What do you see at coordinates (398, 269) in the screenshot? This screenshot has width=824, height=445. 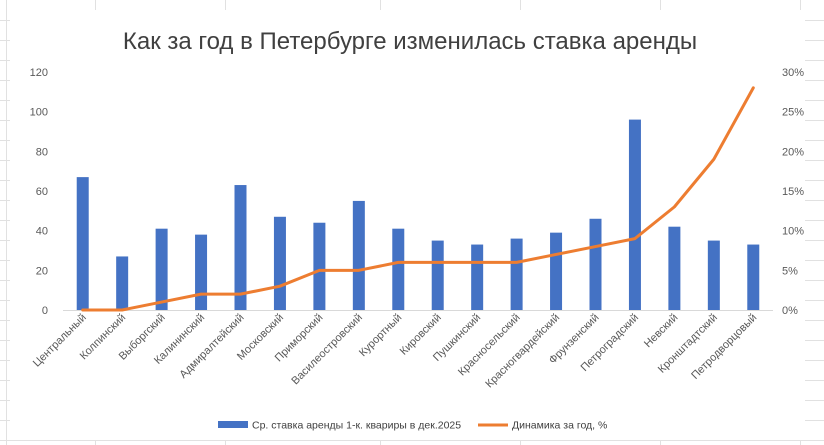 I see `bar-Курортный` at bounding box center [398, 269].